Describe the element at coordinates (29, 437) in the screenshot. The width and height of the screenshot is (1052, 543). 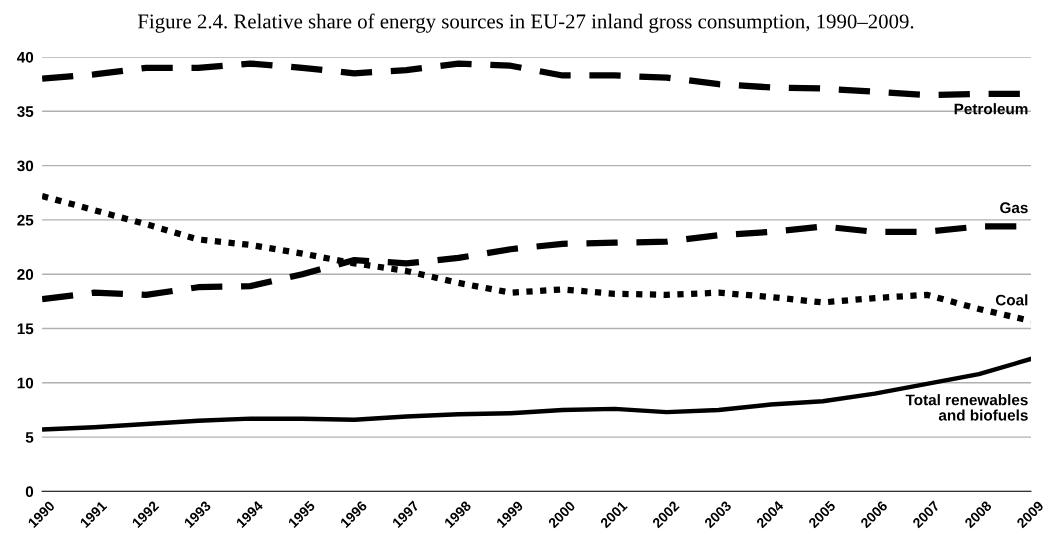
I see `y-tick-label: 5` at that location.